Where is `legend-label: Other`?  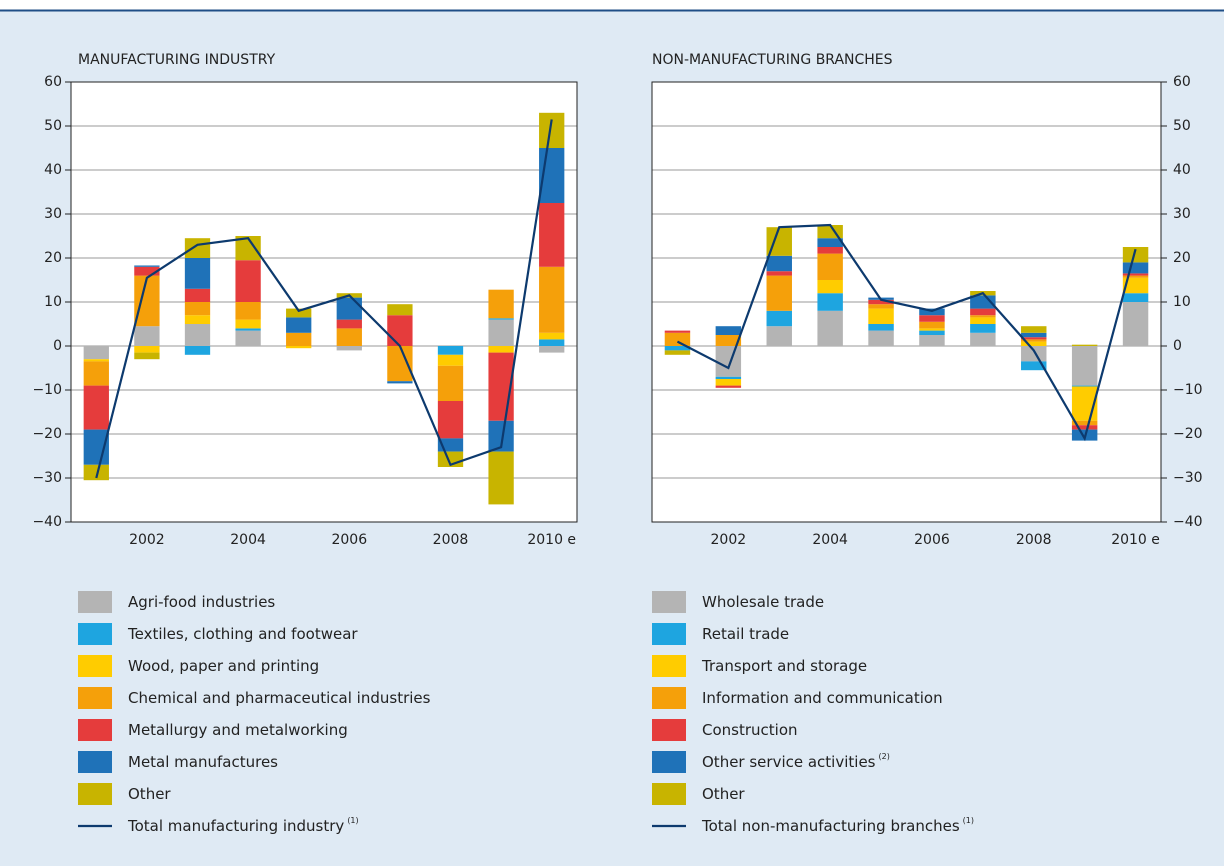
legend-label: Other is located at coordinates (723, 794).